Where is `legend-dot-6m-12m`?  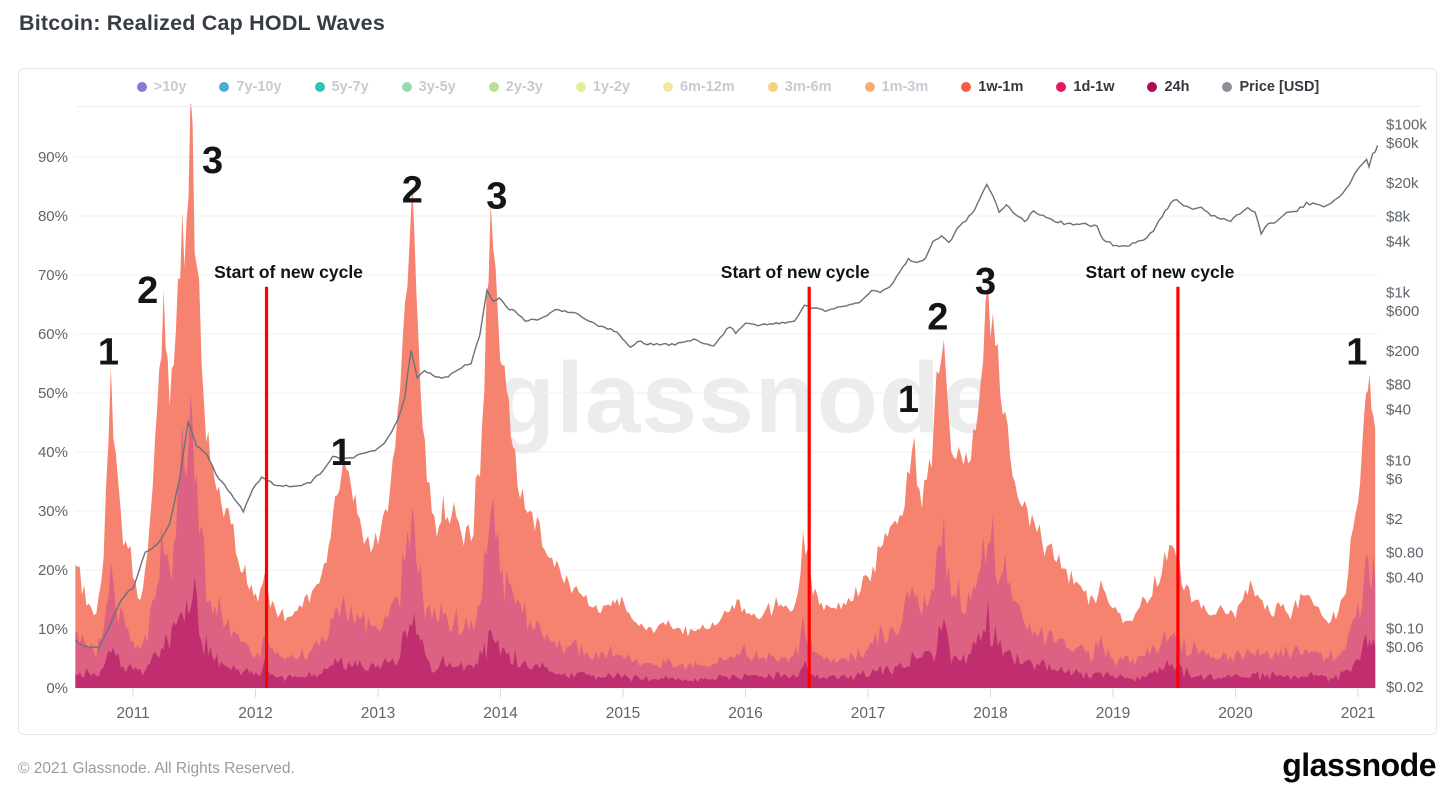 legend-dot-6m-12m is located at coordinates (667, 87).